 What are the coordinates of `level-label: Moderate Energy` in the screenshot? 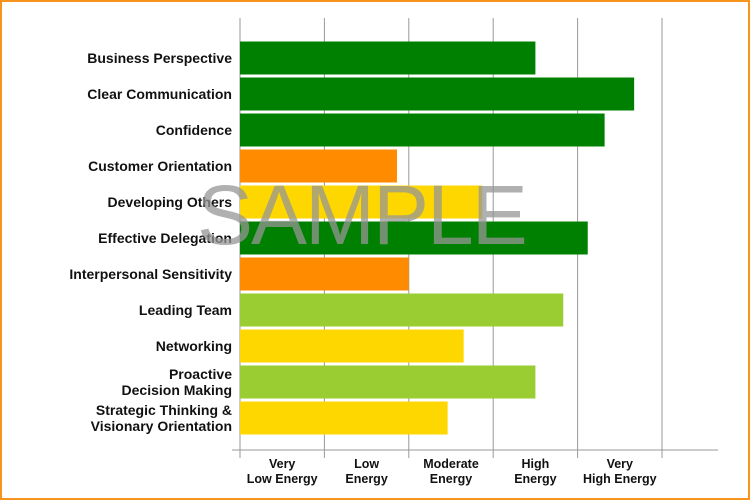 It's located at (451, 471).